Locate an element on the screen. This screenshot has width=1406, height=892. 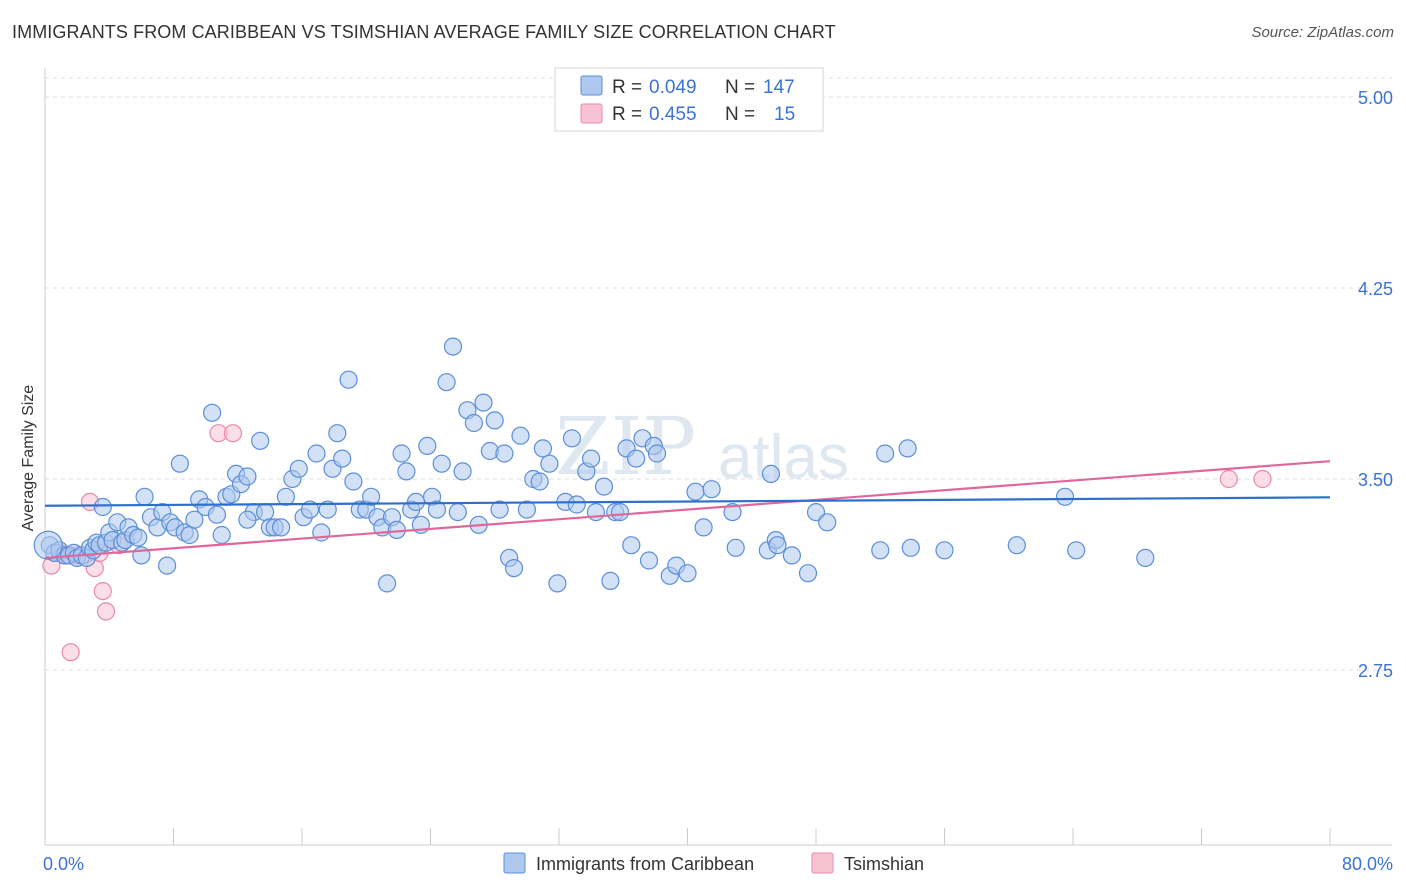
tsimshian-trend-line is located at coordinates (687, 510).